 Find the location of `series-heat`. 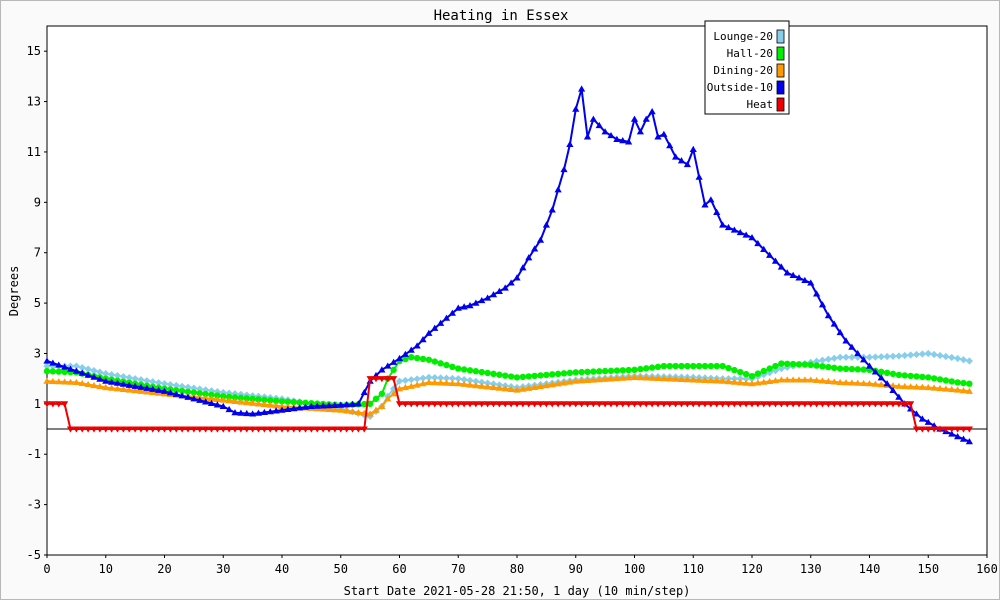

series-heat is located at coordinates (508, 404).